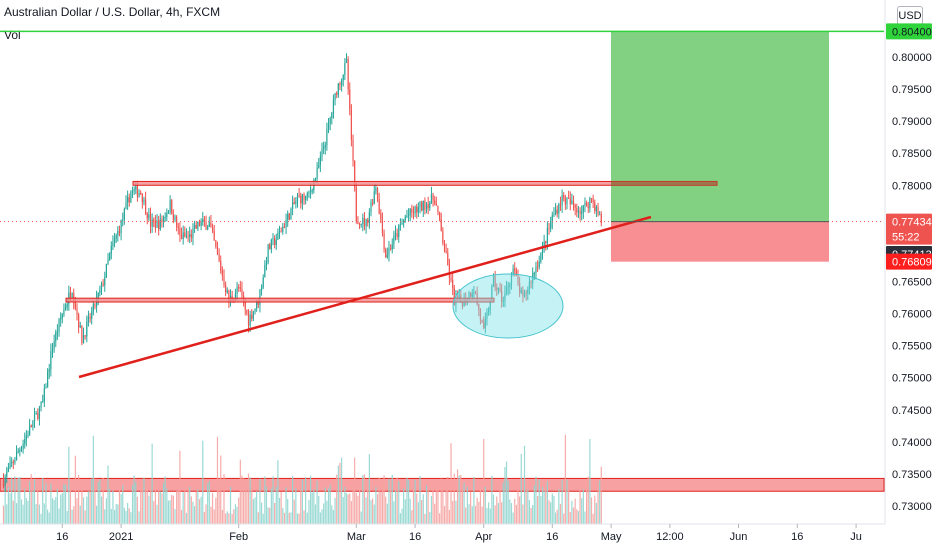 This screenshot has width=932, height=550. I want to click on y-tick-label: 0.75000, so click(912, 379).